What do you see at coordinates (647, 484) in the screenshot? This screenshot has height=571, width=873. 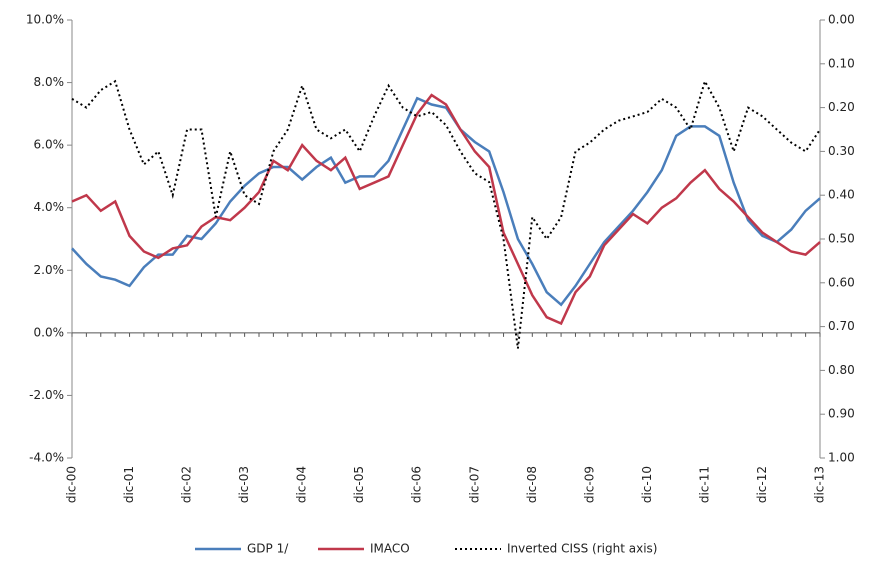 I see `x-tick-label: dic-10` at bounding box center [647, 484].